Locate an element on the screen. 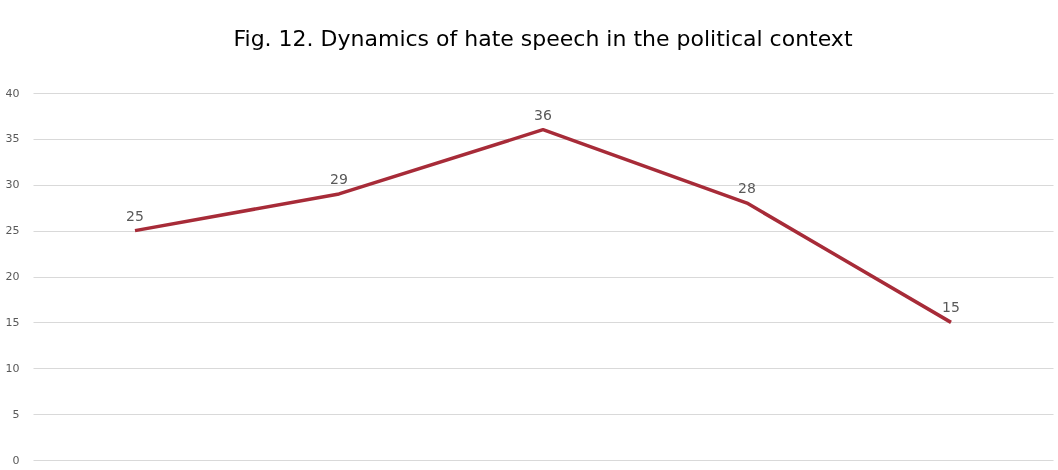 This screenshot has width=1058, height=470. data-label: 25 is located at coordinates (135, 215).